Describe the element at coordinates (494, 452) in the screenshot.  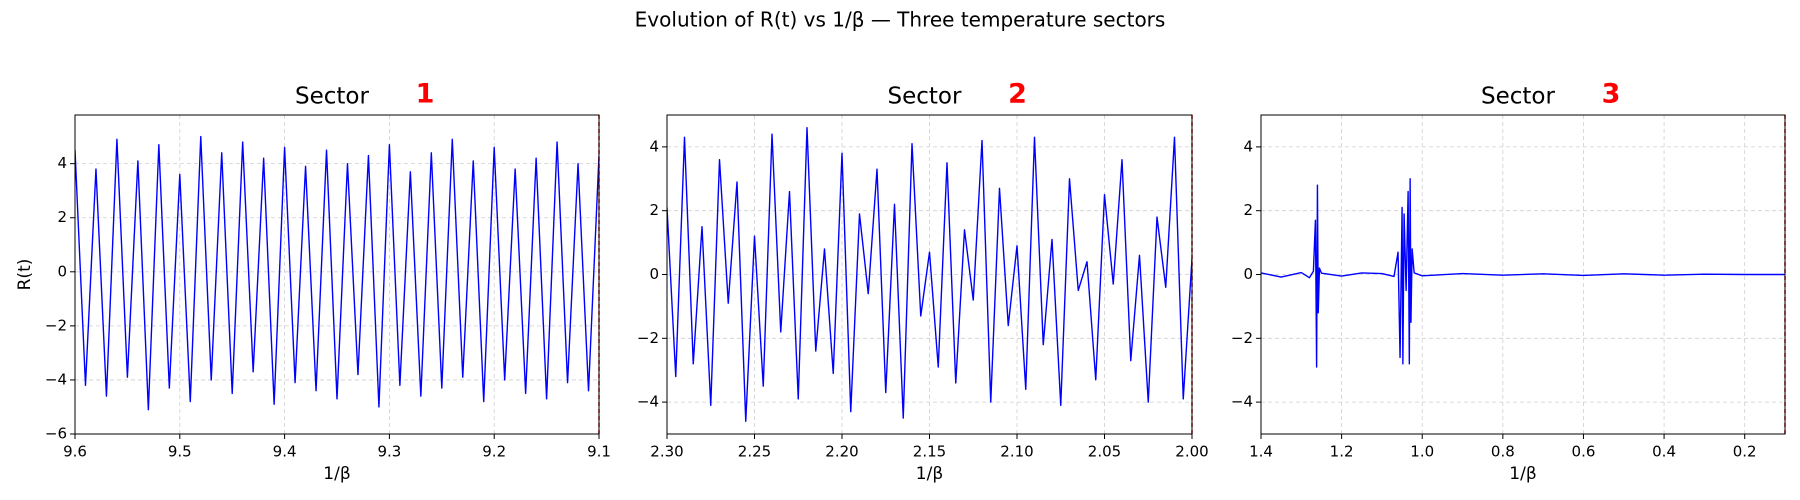
I see `x-tick-label: 9.2` at that location.